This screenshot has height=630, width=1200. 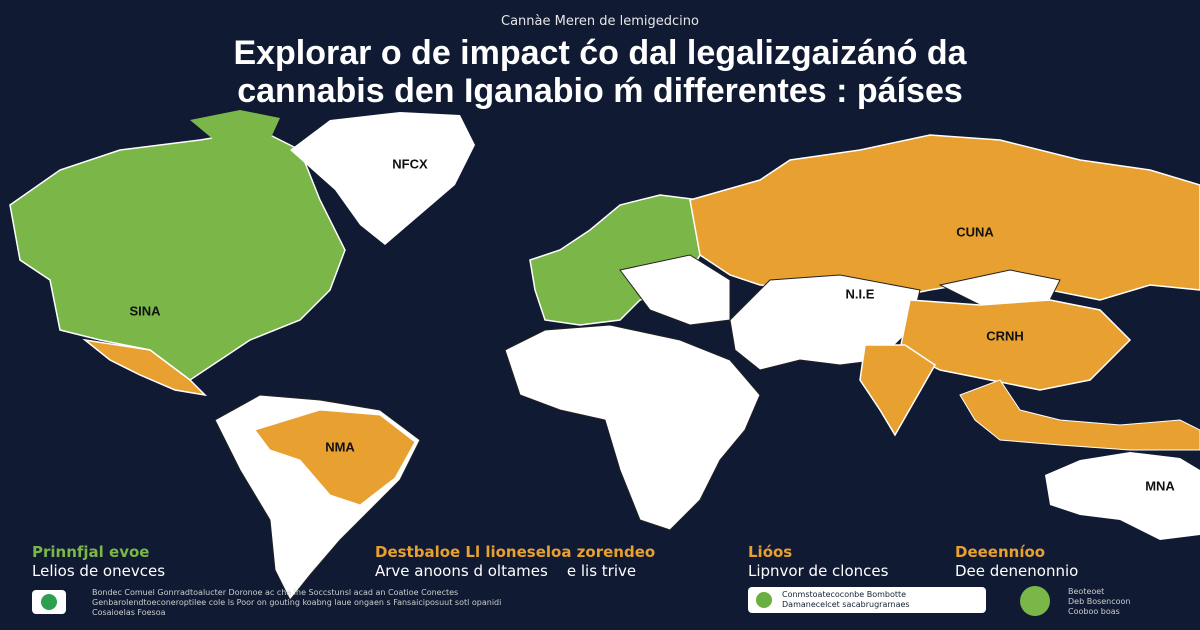 I want to click on footer-right-line: Beoteoet, so click(x=1086, y=591).